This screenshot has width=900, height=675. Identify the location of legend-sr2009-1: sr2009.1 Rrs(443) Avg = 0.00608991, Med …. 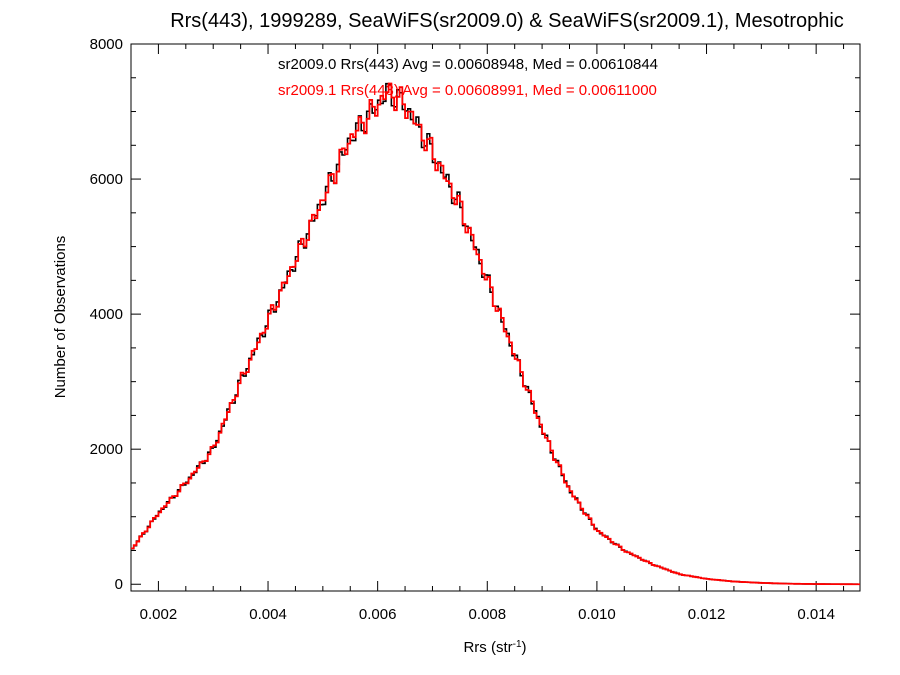
(467, 90).